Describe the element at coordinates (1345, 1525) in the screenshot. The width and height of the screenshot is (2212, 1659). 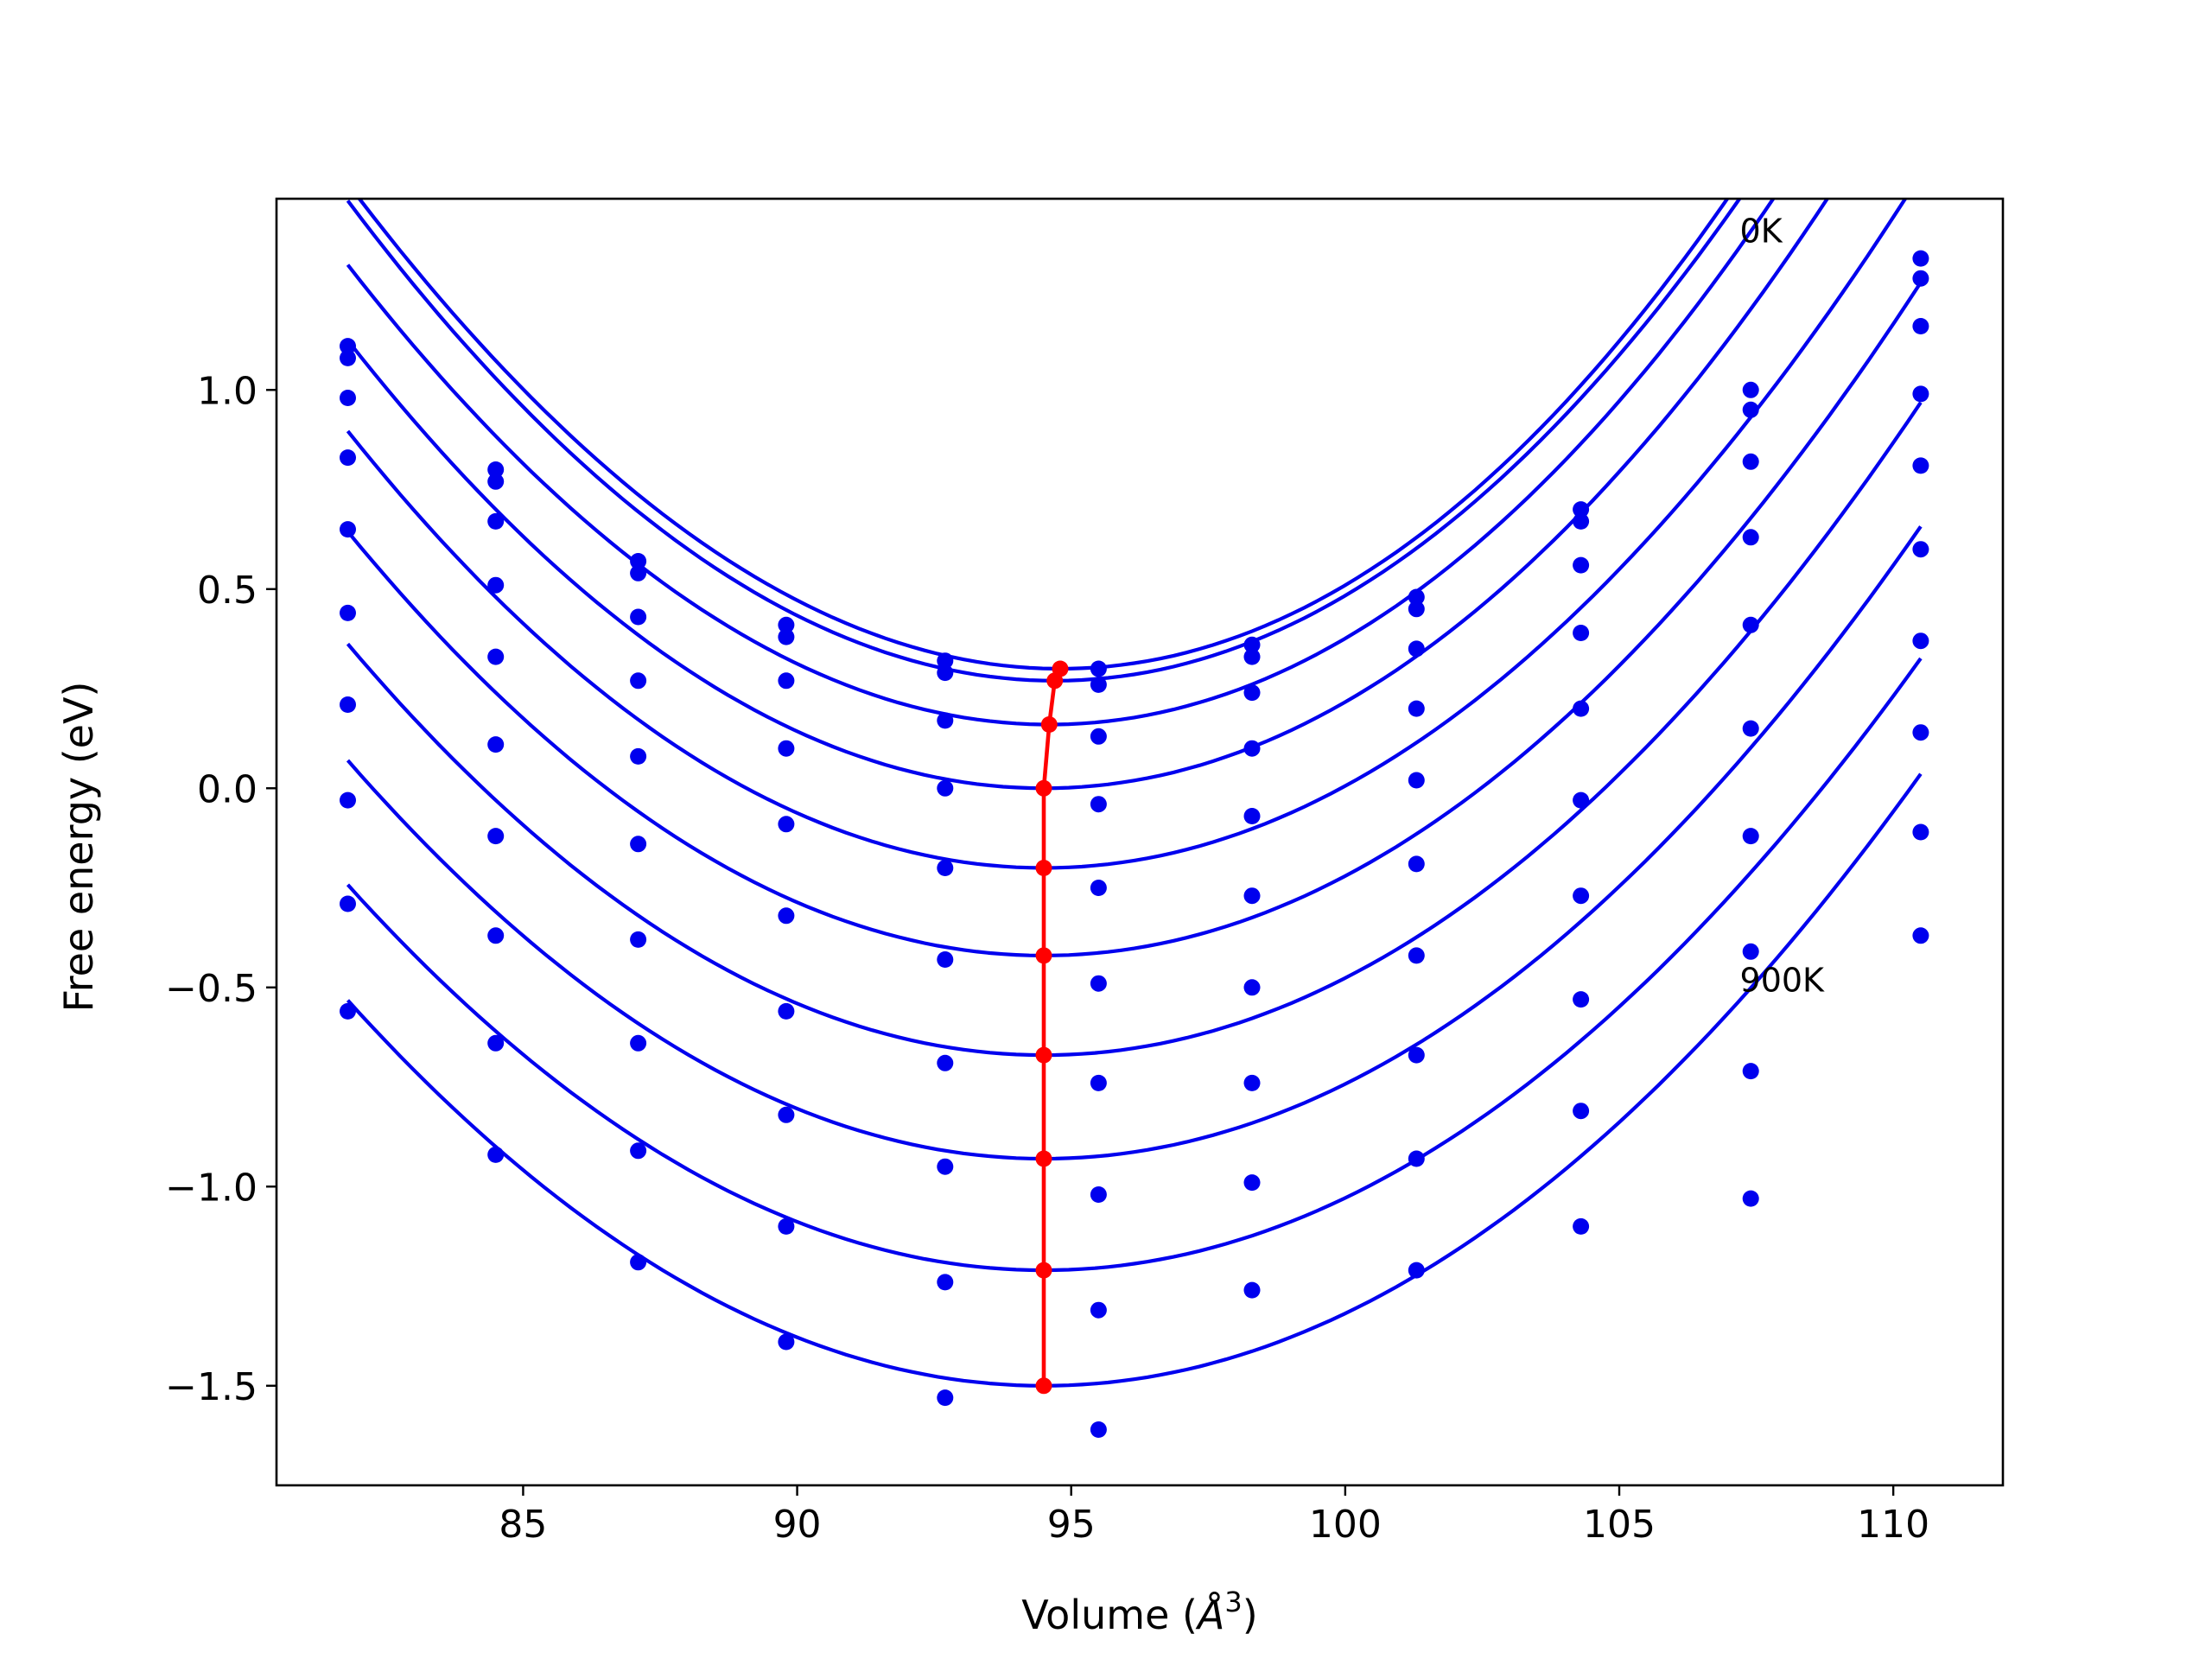
I see `x-tick-label: 100` at that location.